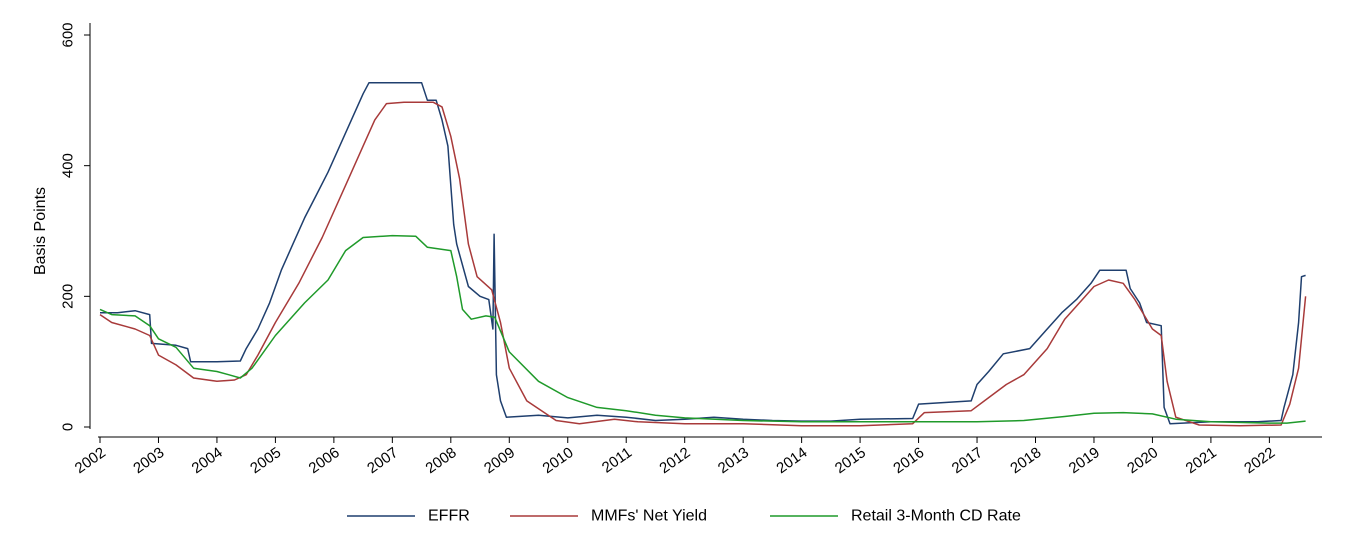  What do you see at coordinates (674, 460) in the screenshot?
I see `x-tick-label: 2012` at bounding box center [674, 460].